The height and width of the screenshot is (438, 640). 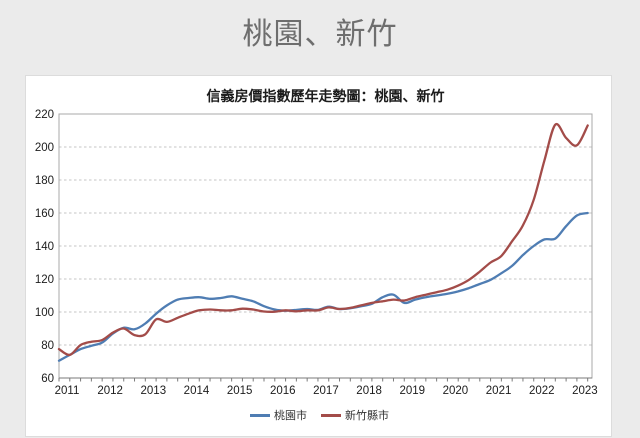 What do you see at coordinates (542, 391) in the screenshot?
I see `x-axis-label: 2022` at bounding box center [542, 391].